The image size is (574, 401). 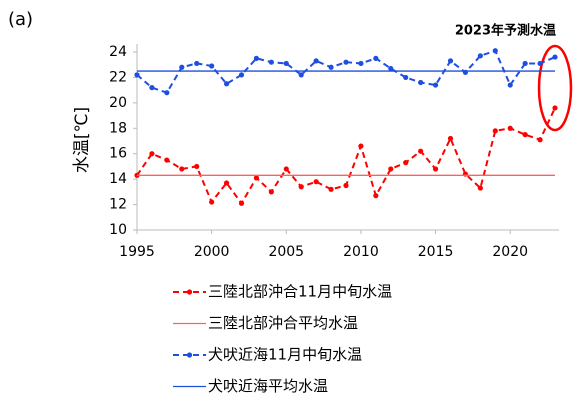 What do you see at coordinates (118, 179) in the screenshot?
I see `y-tick-label: 14` at bounding box center [118, 179].